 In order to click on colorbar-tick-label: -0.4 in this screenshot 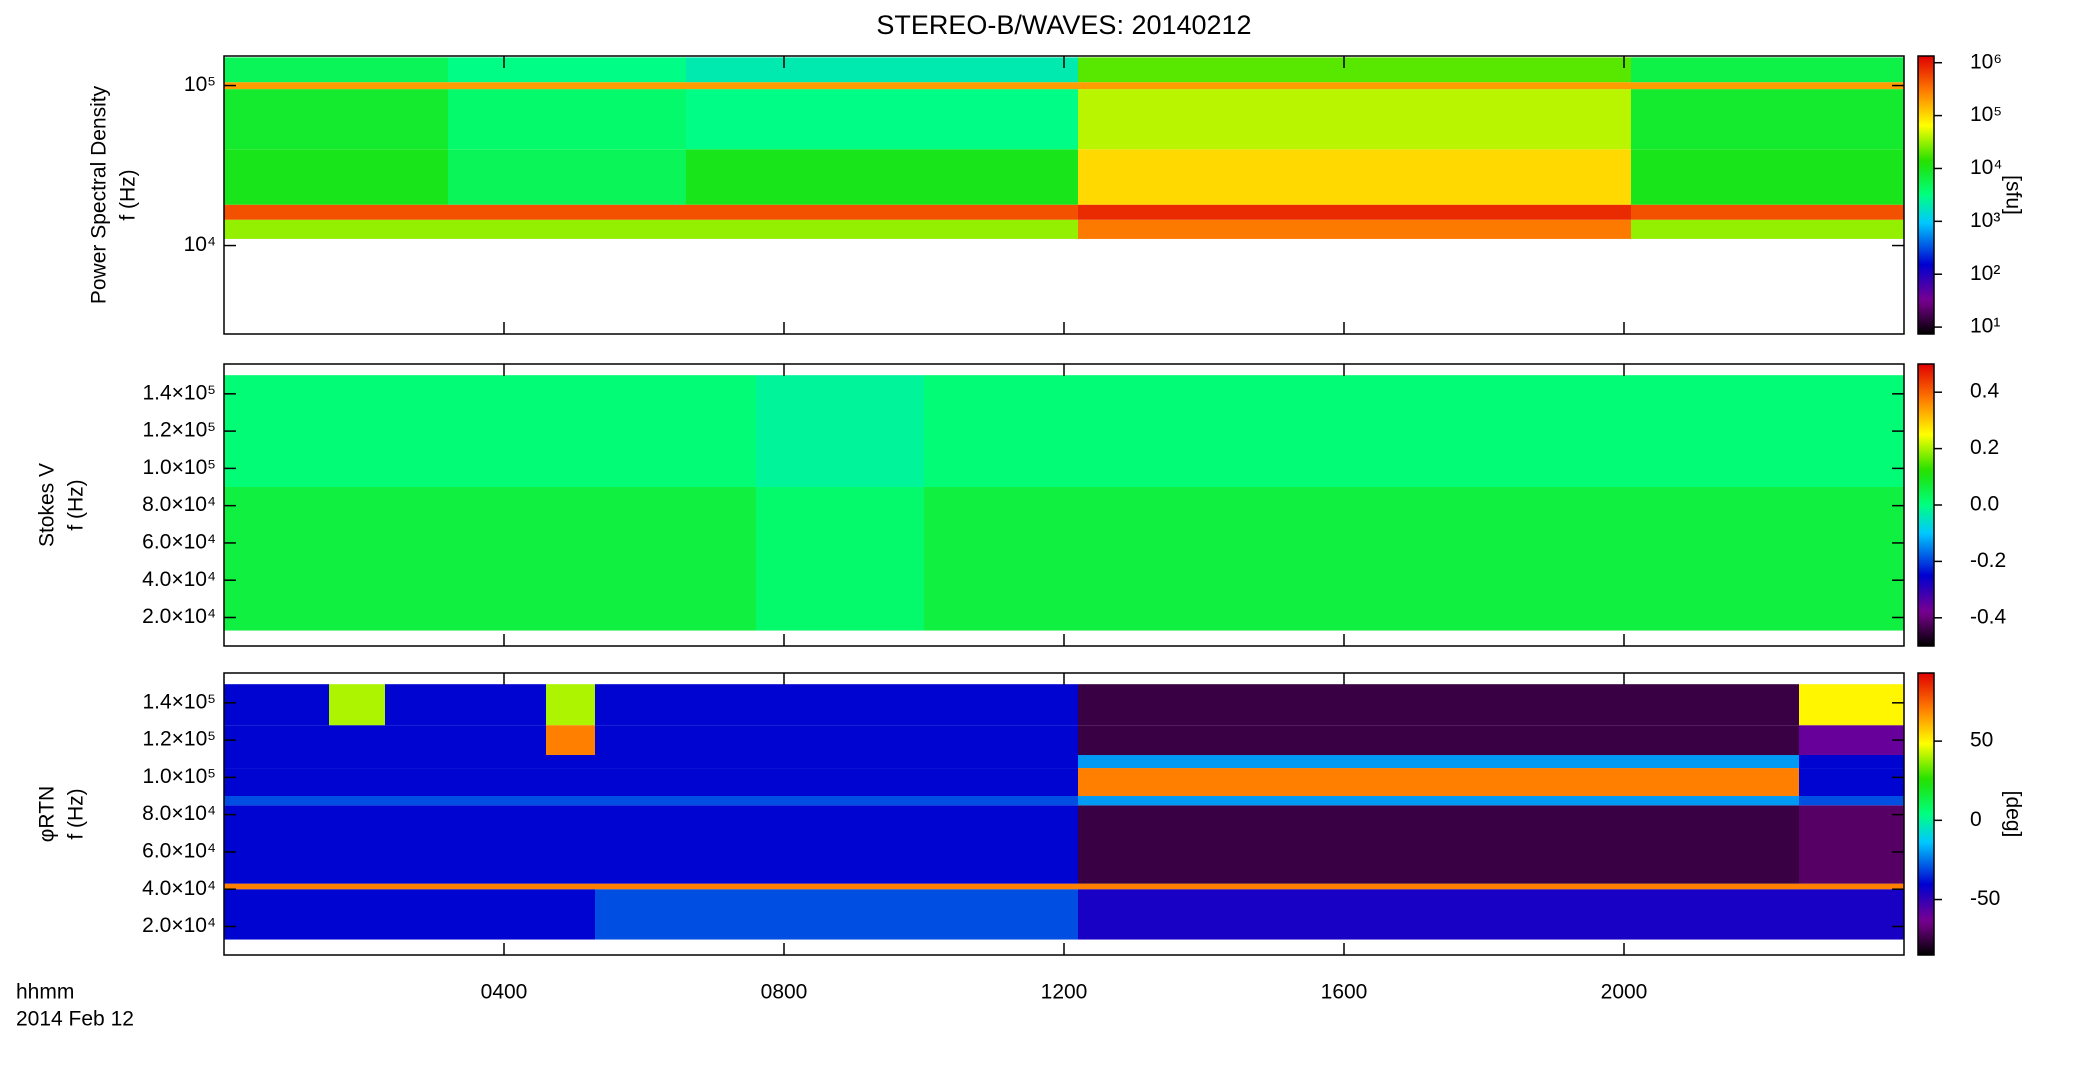, I will do `click(1988, 616)`.